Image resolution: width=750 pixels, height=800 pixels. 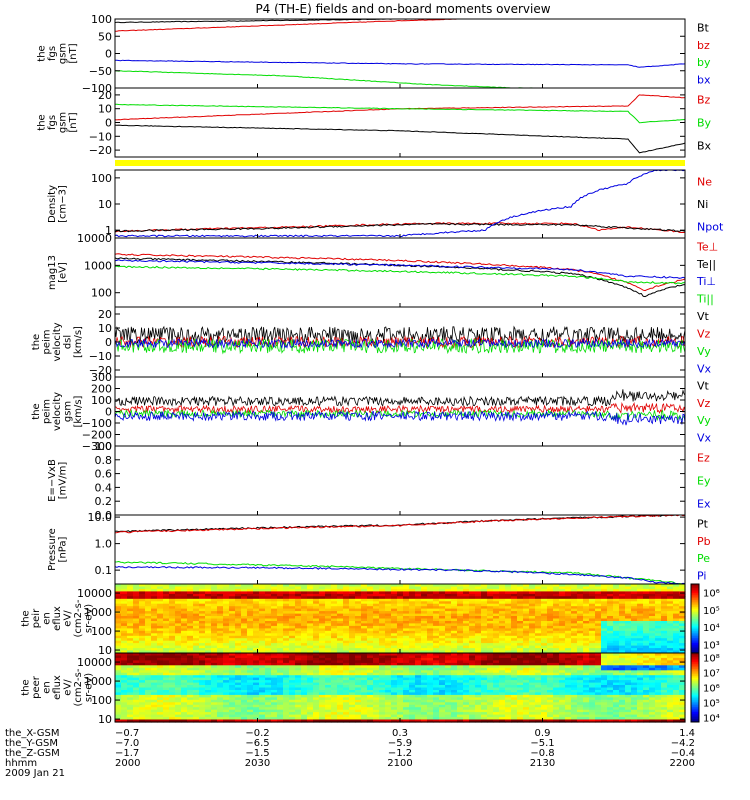 I want to click on y-tick-label: 10000, so click(x=94, y=238).